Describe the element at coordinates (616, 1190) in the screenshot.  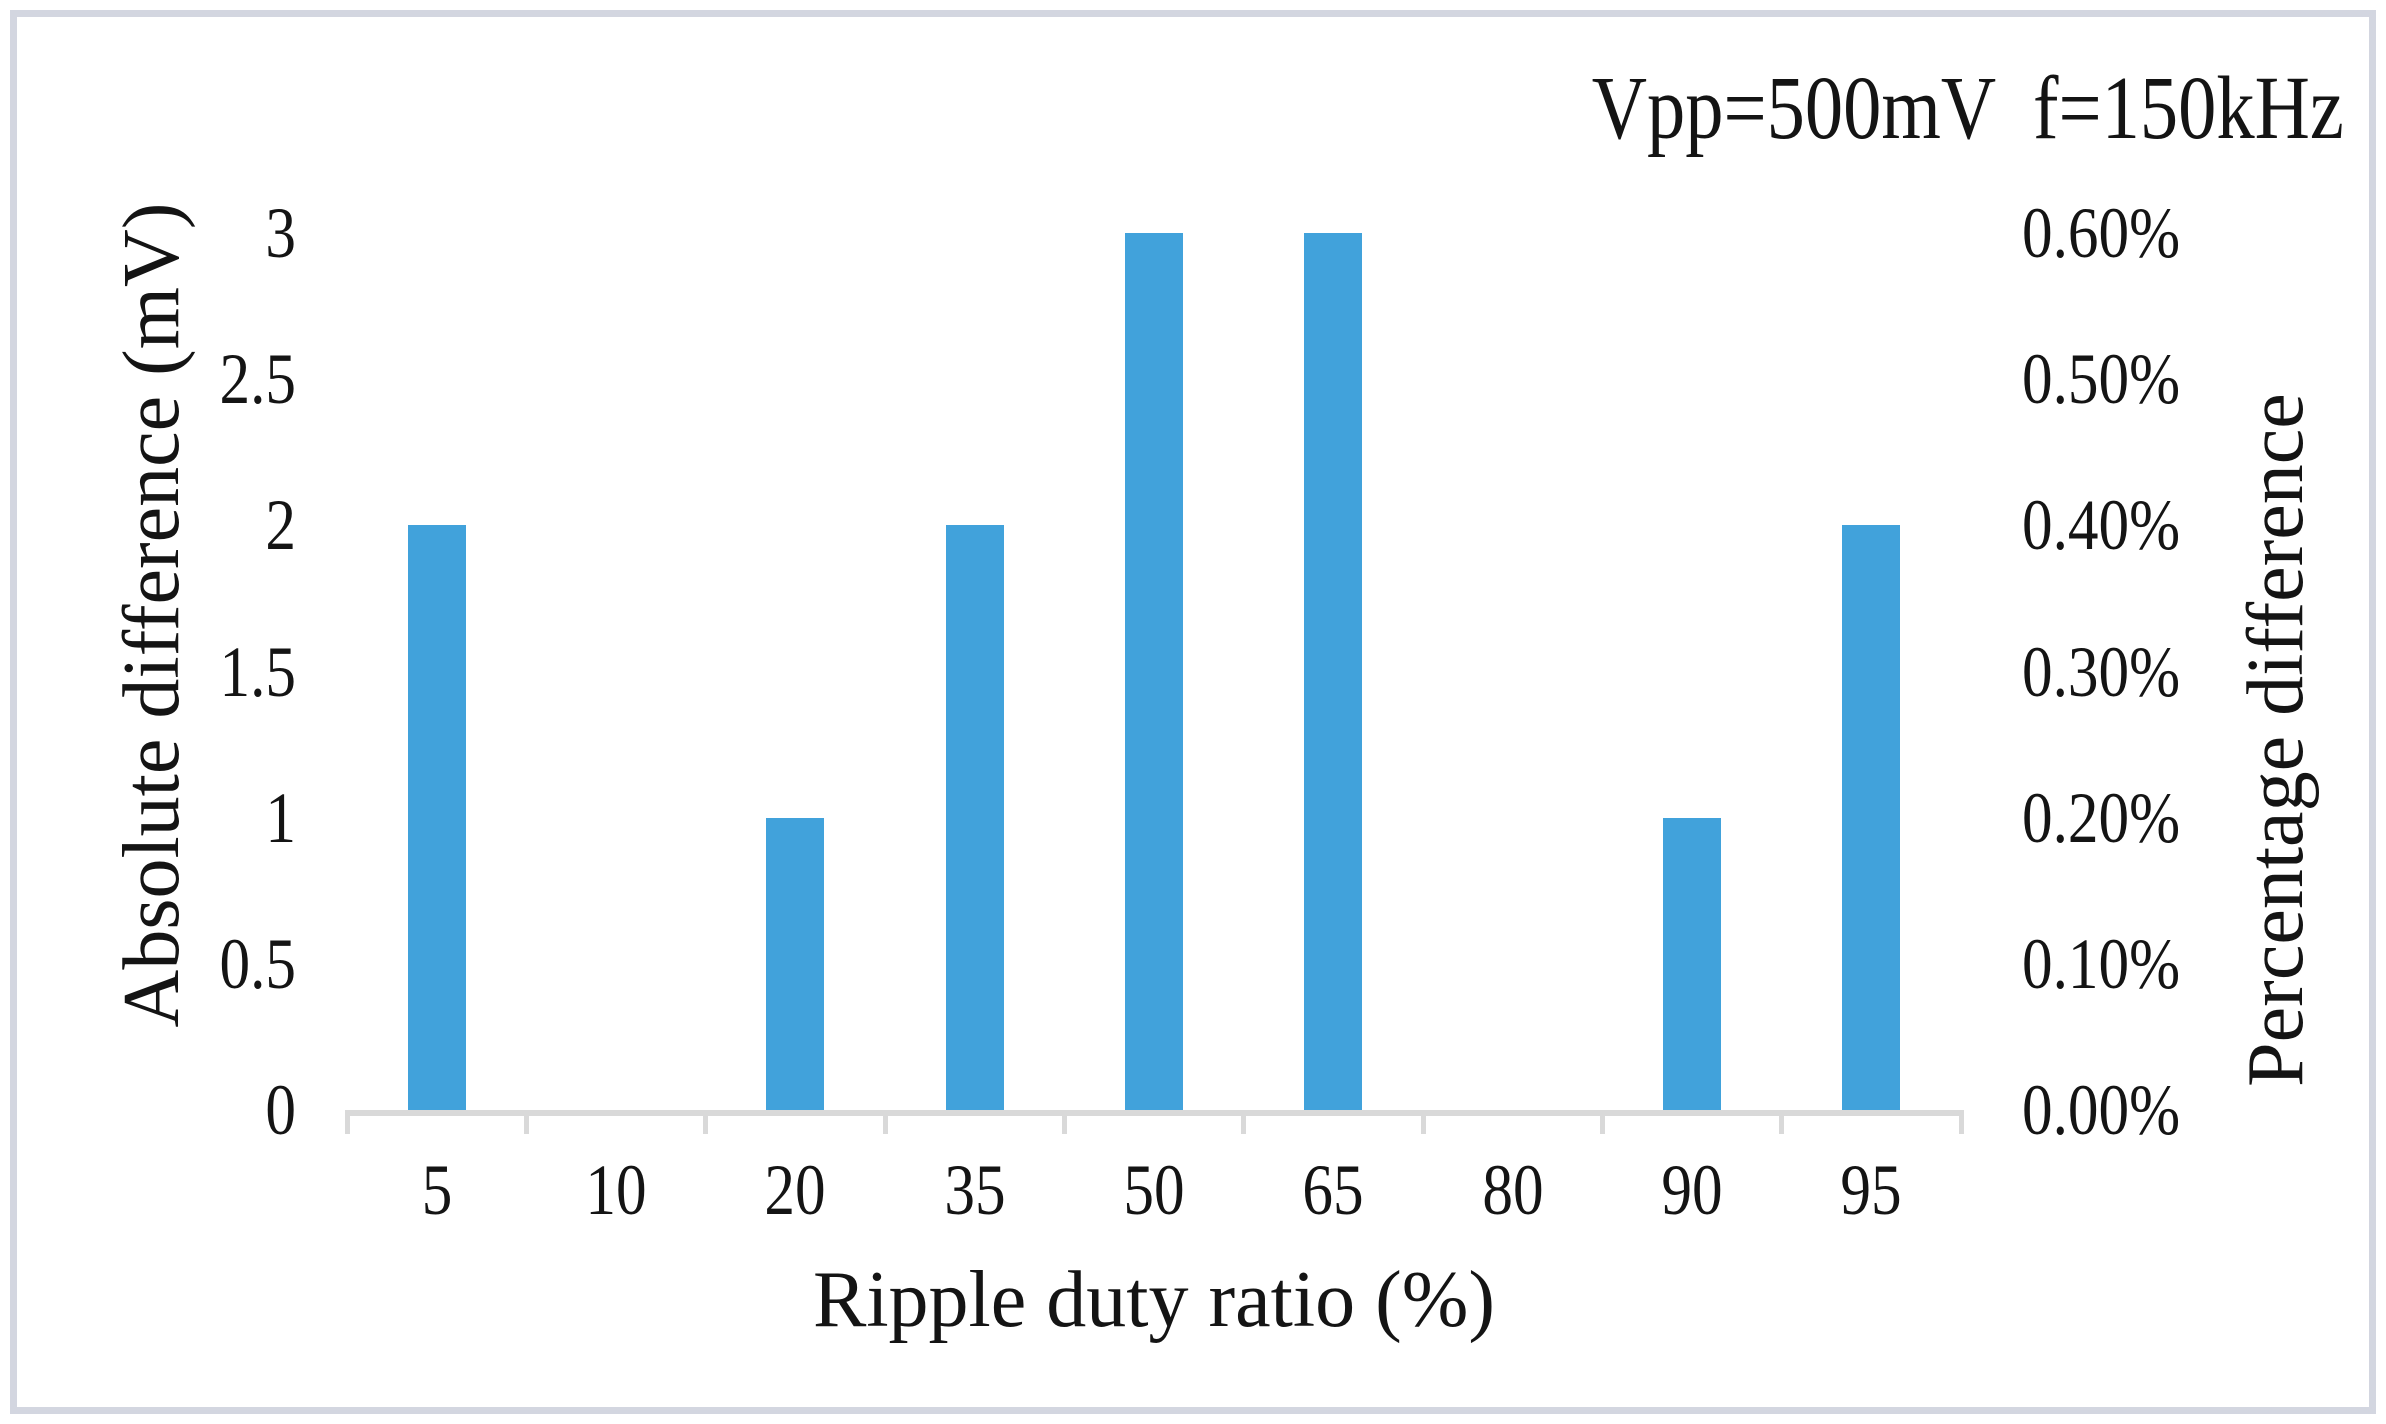
I see `x-tick-label: 10` at that location.